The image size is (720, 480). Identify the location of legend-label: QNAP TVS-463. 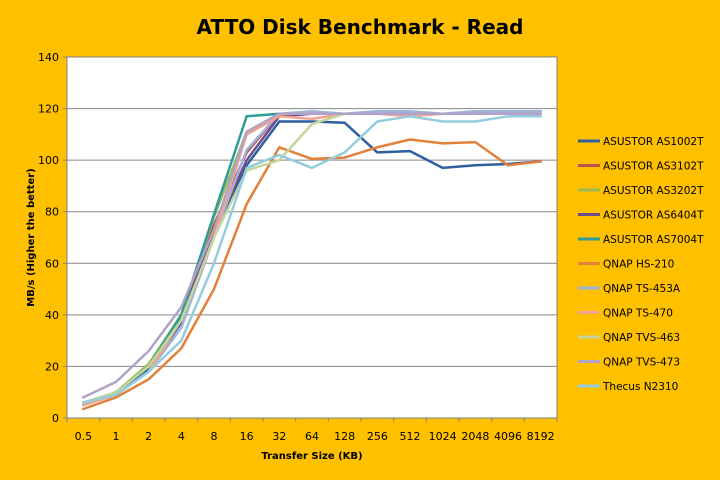
(641, 338).